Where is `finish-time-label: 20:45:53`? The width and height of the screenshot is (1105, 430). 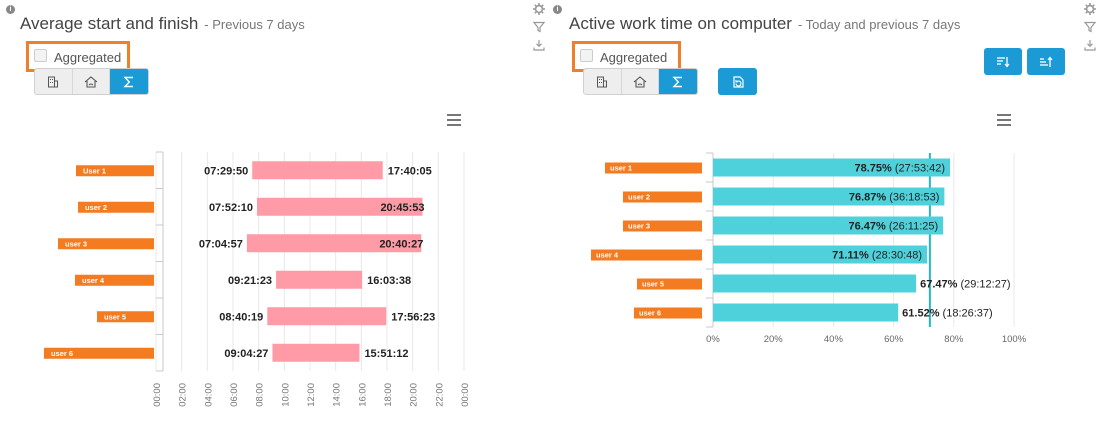 finish-time-label: 20:45:53 is located at coordinates (402, 208).